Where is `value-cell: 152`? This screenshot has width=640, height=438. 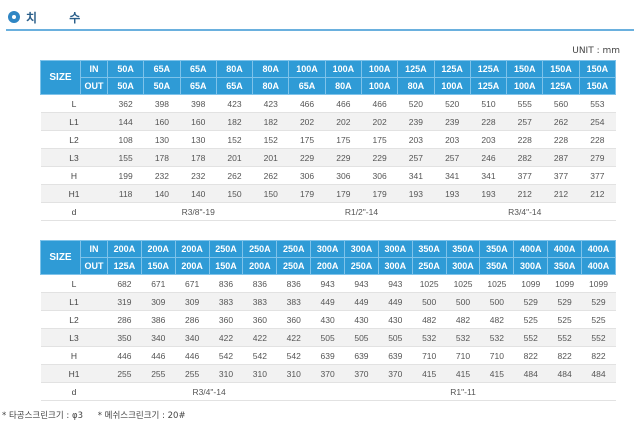
value-cell: 152 is located at coordinates (270, 139).